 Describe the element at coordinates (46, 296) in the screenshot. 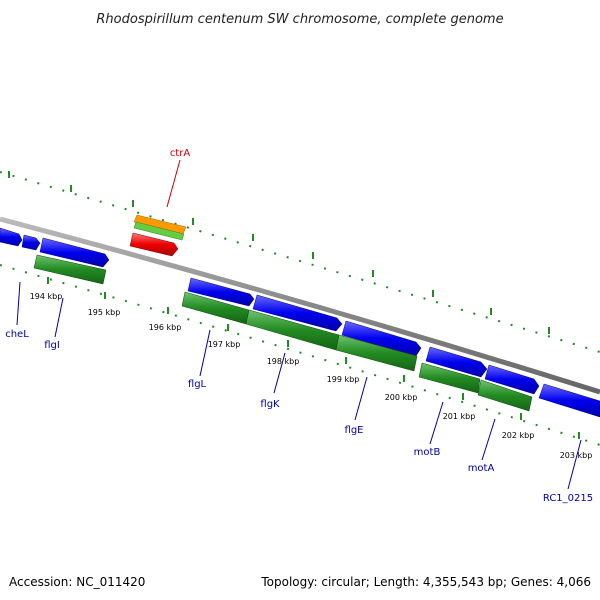

I see `tick-label: 194 kbp` at that location.